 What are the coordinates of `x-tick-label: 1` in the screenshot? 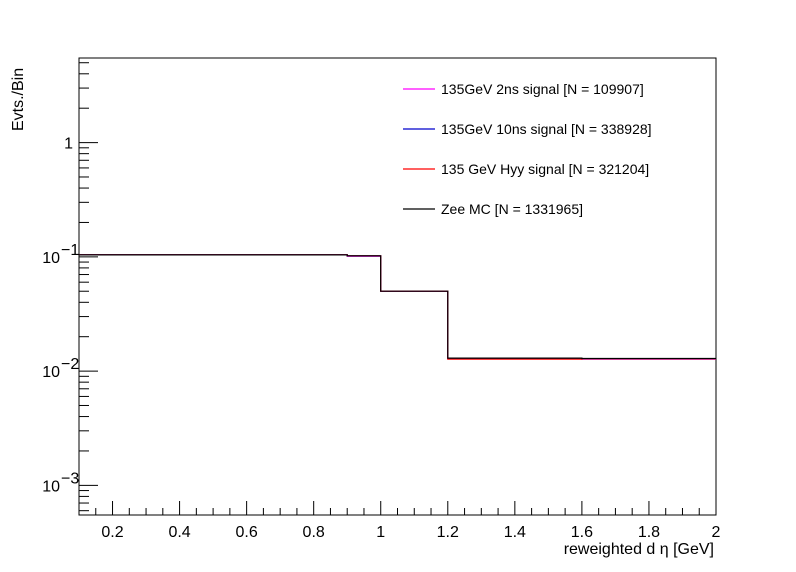 It's located at (380, 532).